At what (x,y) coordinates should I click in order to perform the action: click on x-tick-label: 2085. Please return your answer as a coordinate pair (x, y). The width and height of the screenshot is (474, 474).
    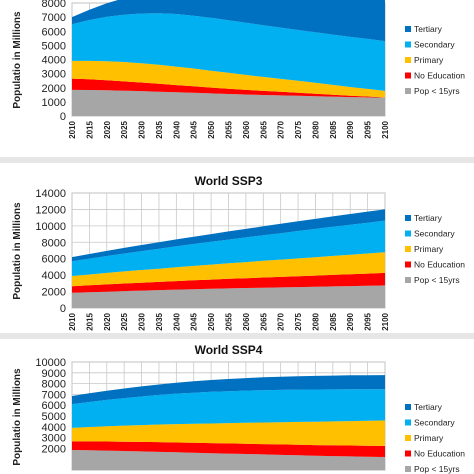
    Looking at the image, I should click on (333, 321).